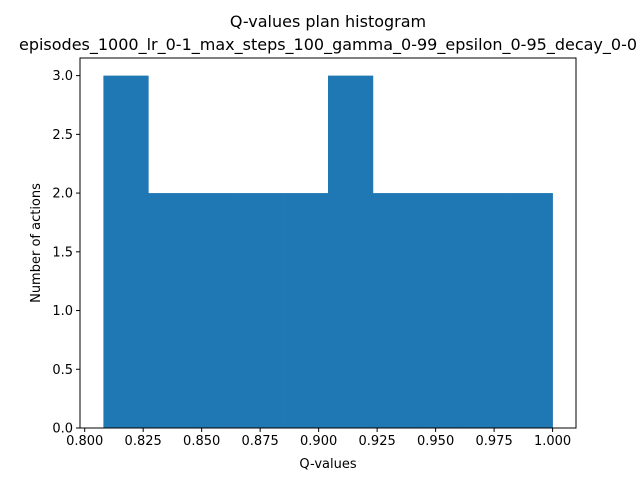 This screenshot has height=480, width=640. What do you see at coordinates (62, 135) in the screenshot?
I see `y-tick-label: 2.5` at bounding box center [62, 135].